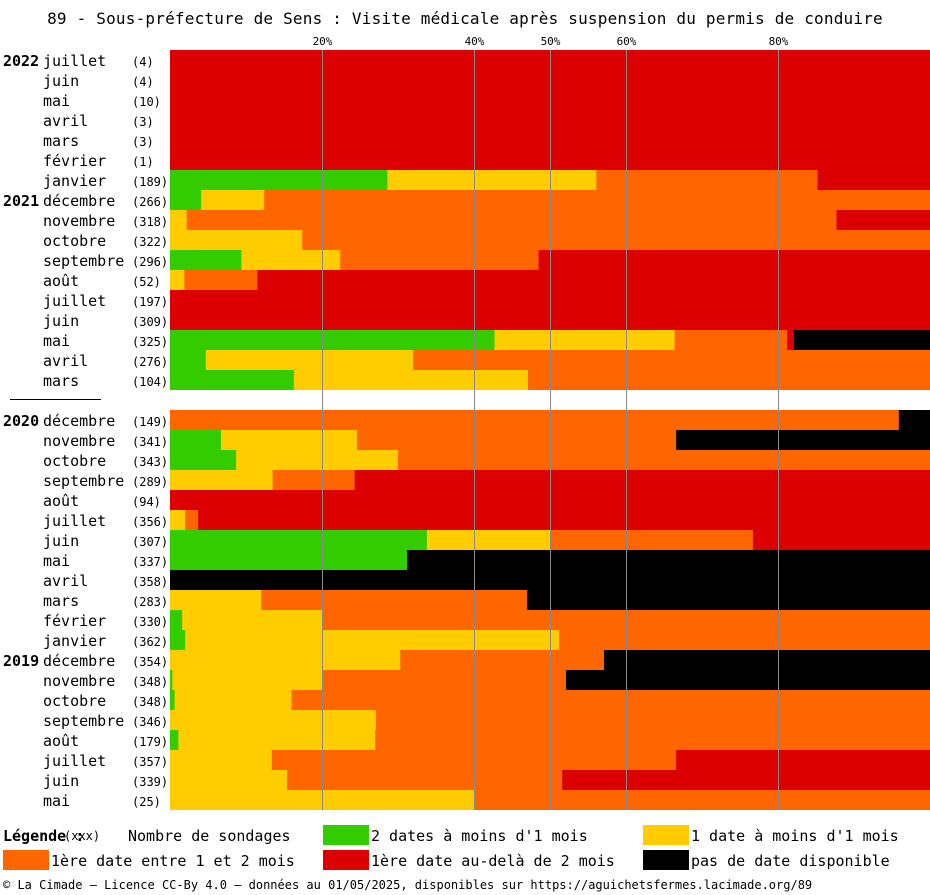  Describe the element at coordinates (21, 61) in the screenshot. I see `row-year-label: 2022` at that location.